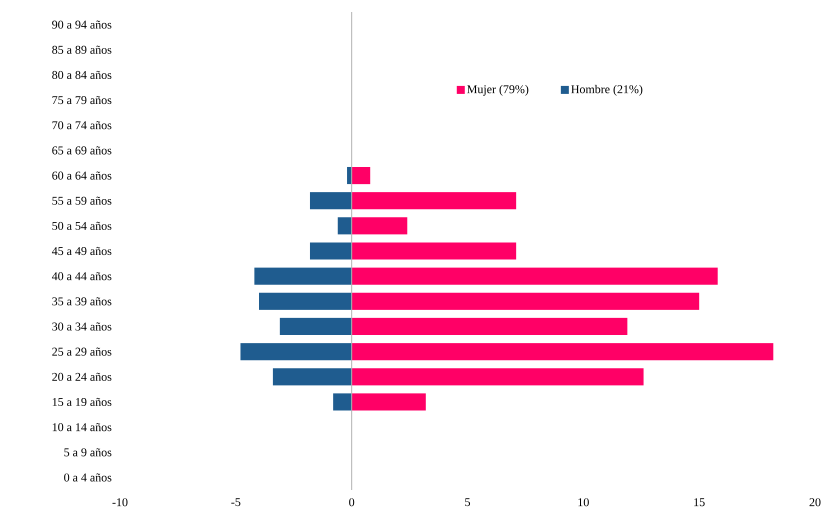 The image size is (827, 521). I want to click on y-tick-label: 15 a 19 años, so click(82, 402).